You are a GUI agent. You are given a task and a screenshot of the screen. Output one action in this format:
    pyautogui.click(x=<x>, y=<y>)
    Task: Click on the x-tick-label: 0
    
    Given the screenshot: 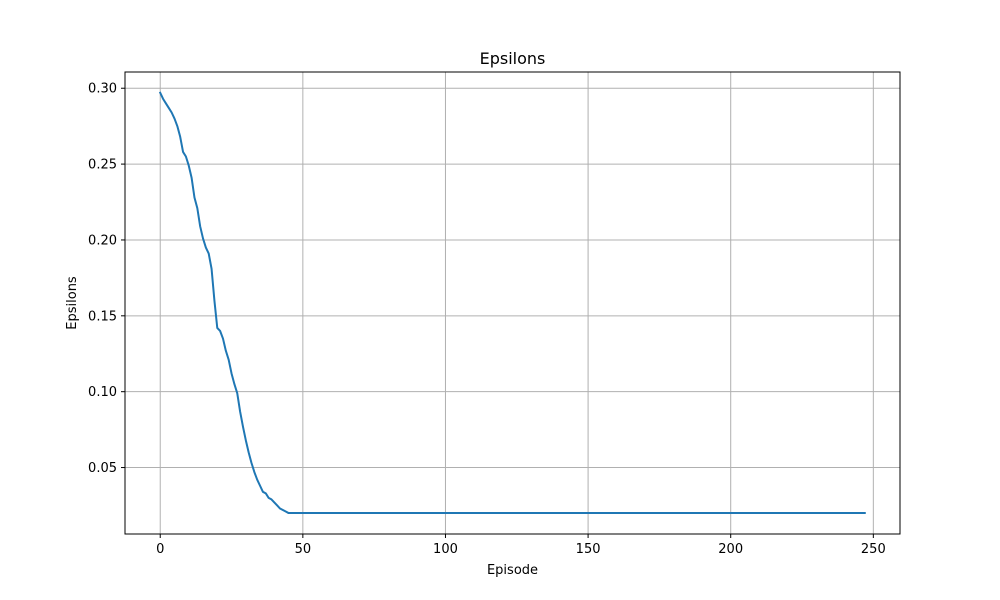 What is the action you would take?
    pyautogui.click(x=160, y=549)
    